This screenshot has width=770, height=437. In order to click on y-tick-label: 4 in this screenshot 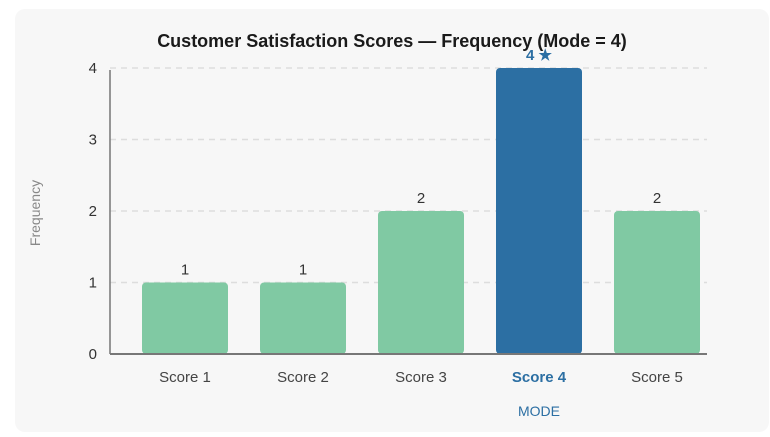, I will do `click(93, 68)`.